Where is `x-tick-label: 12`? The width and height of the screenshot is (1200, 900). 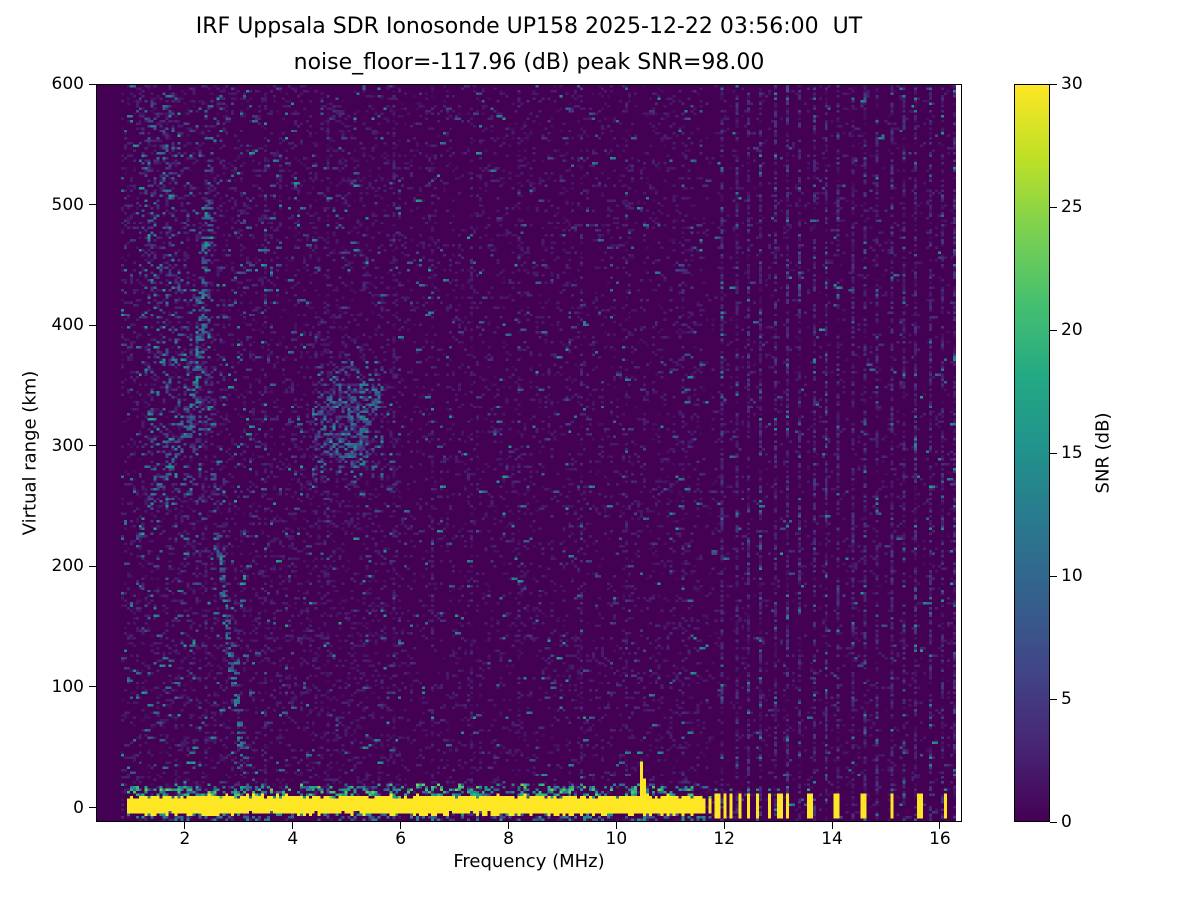 x-tick-label: 12 is located at coordinates (724, 839).